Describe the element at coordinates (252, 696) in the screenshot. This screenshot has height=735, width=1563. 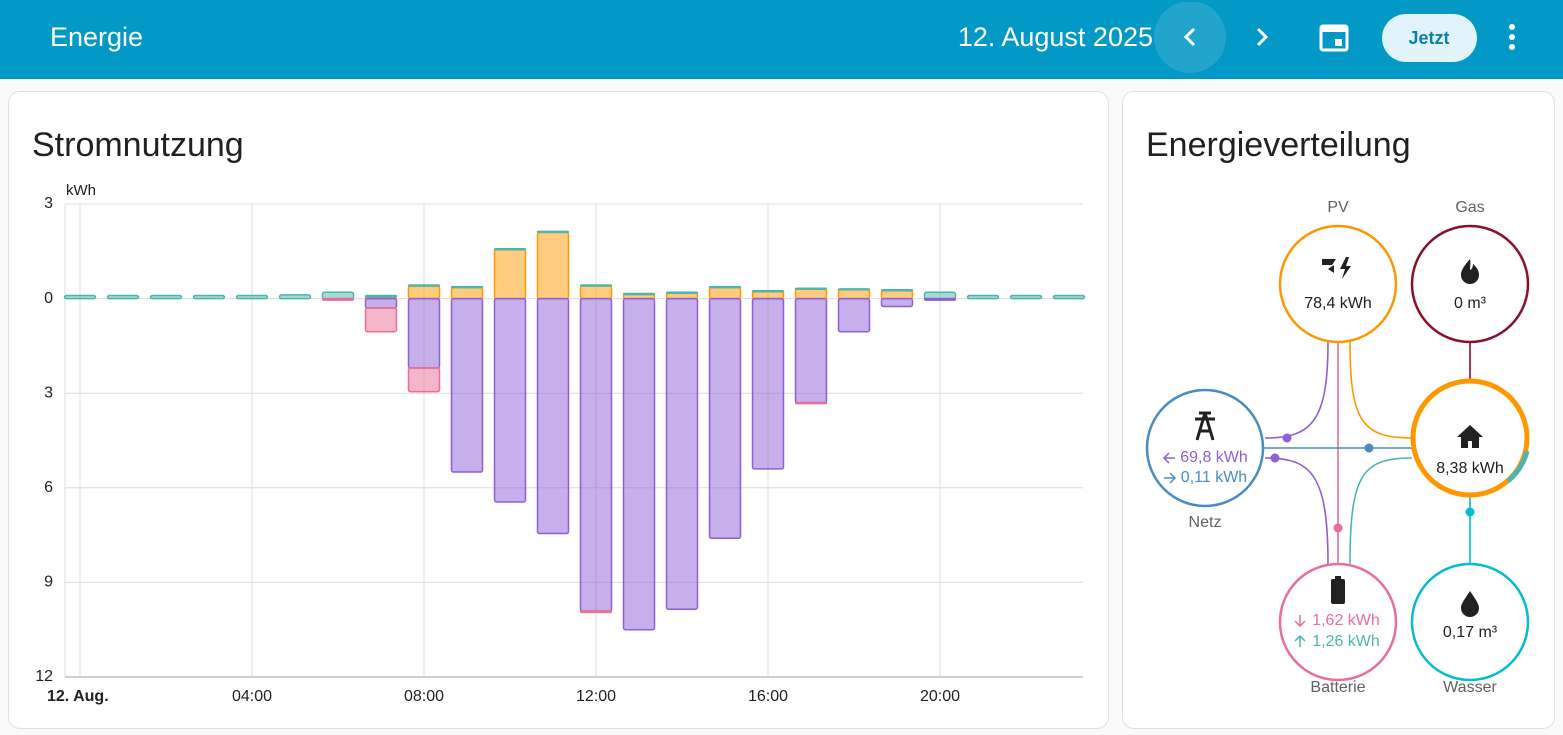
I see `x-tick-label: 04:00` at that location.